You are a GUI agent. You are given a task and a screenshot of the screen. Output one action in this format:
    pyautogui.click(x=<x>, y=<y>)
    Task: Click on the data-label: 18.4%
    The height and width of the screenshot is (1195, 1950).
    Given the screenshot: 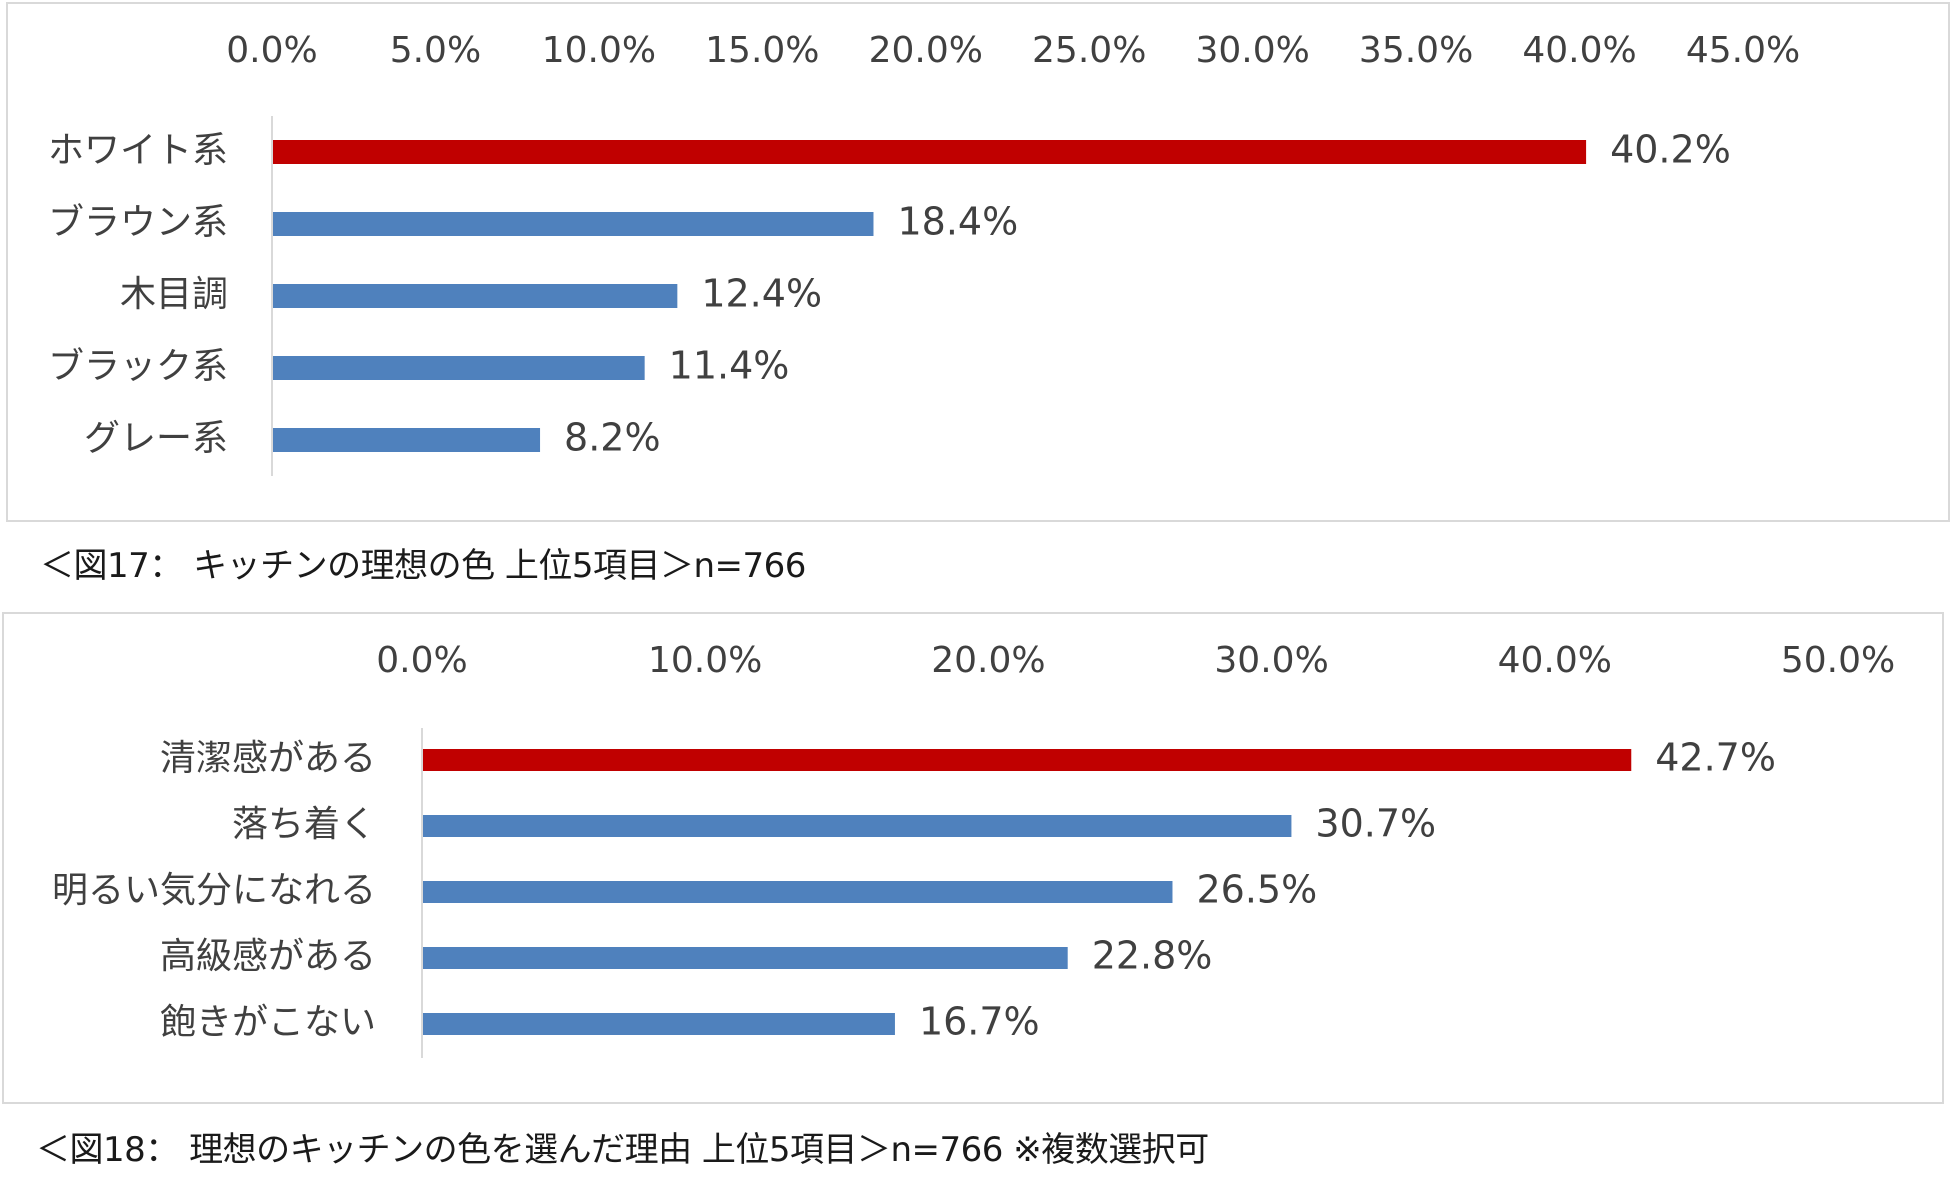 What is the action you would take?
    pyautogui.click(x=957, y=222)
    